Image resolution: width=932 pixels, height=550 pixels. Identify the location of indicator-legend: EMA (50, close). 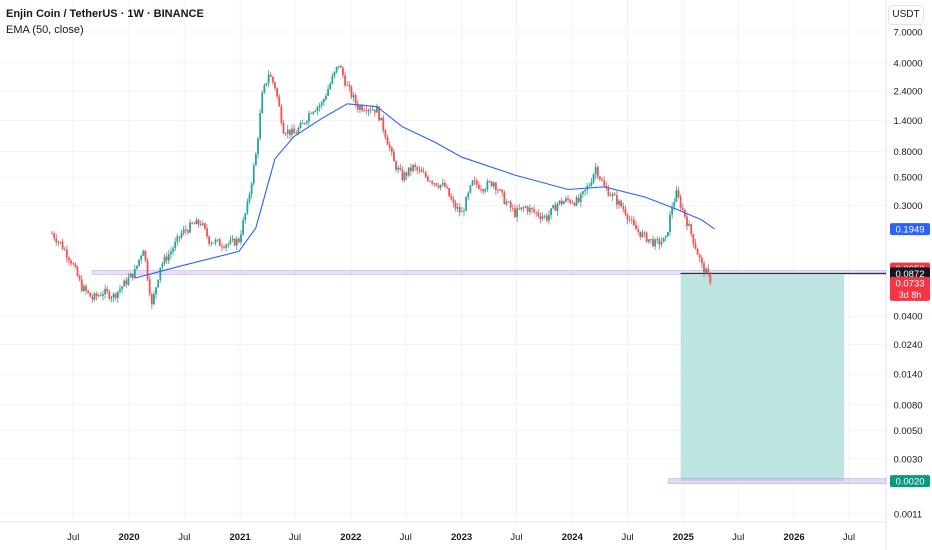
(45, 30).